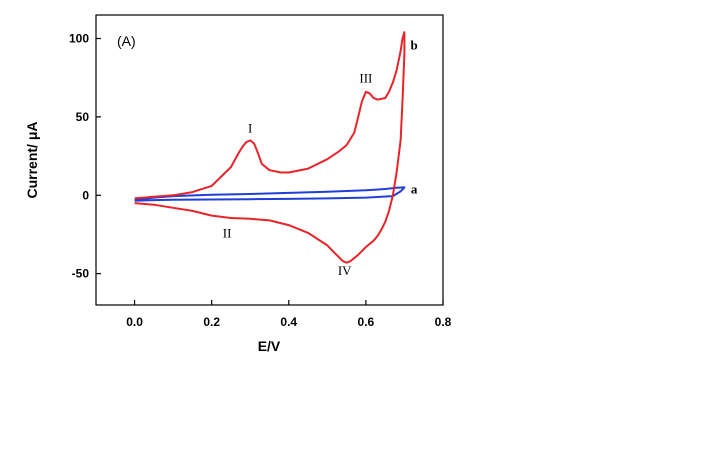 The width and height of the screenshot is (720, 450). What do you see at coordinates (227, 233) in the screenshot?
I see `peak-label: II` at bounding box center [227, 233].